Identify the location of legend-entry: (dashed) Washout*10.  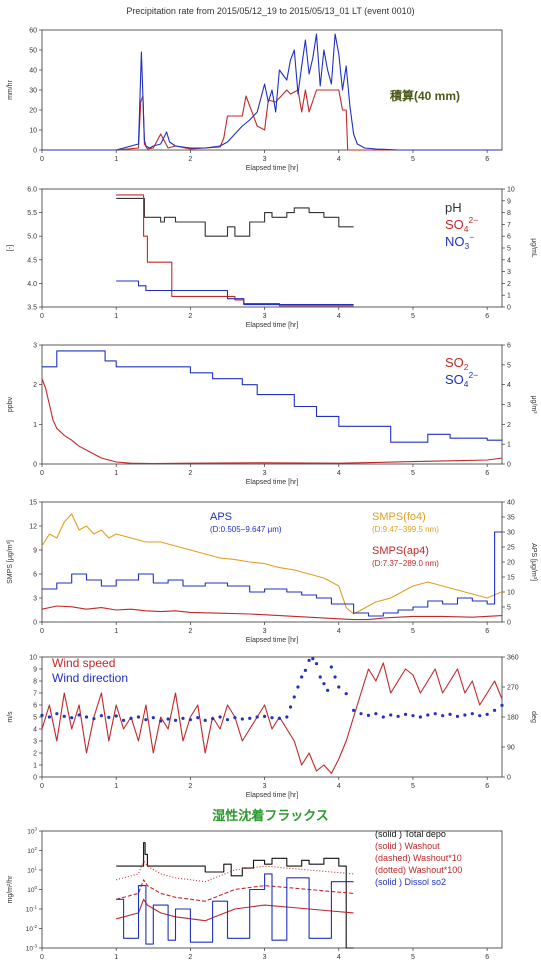
(418, 858).